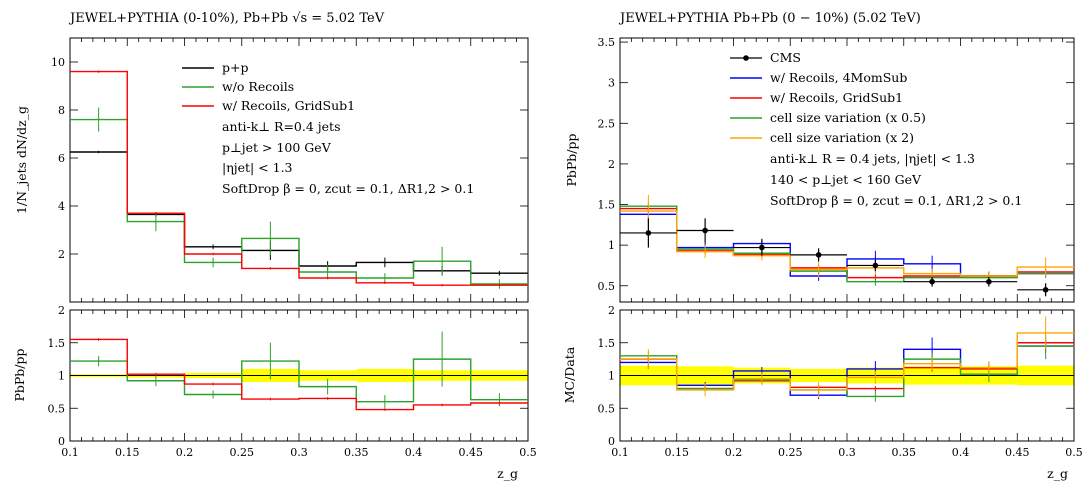 The image size is (1084, 486). What do you see at coordinates (21, 160) in the screenshot?
I see `left-main-ylabel: 1/N_jets dN/dz_g` at bounding box center [21, 160].